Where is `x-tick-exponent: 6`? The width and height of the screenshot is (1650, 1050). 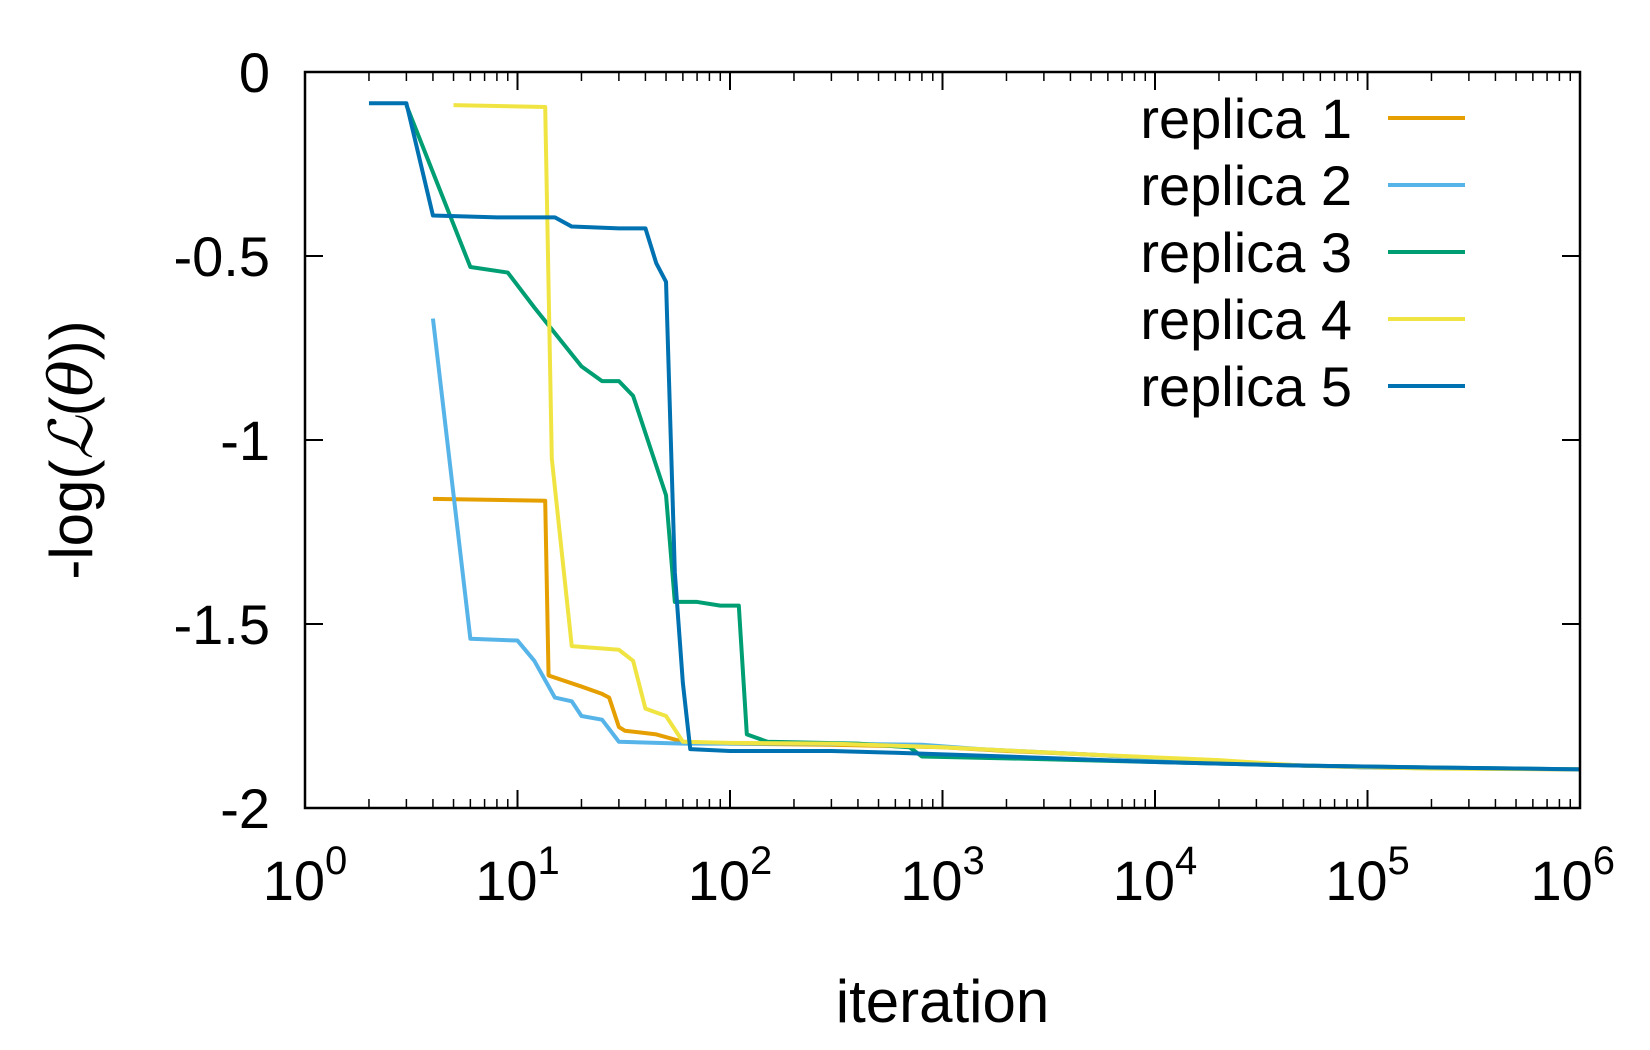
x-tick-exponent: 6 is located at coordinates (1604, 861).